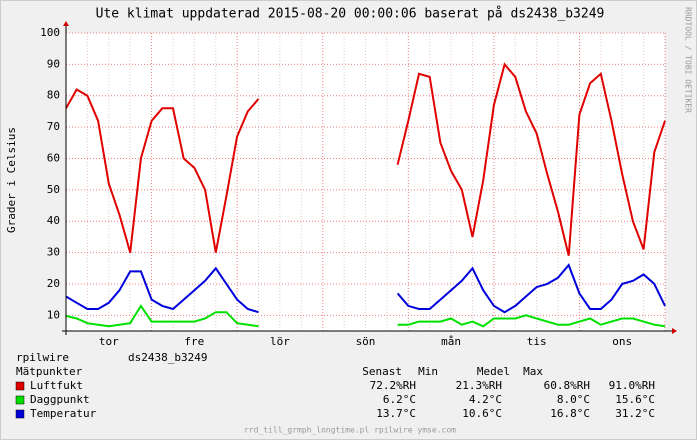 The width and height of the screenshot is (697, 440). What do you see at coordinates (53, 157) in the screenshot?
I see `y-tick-label: 60` at bounding box center [53, 157].